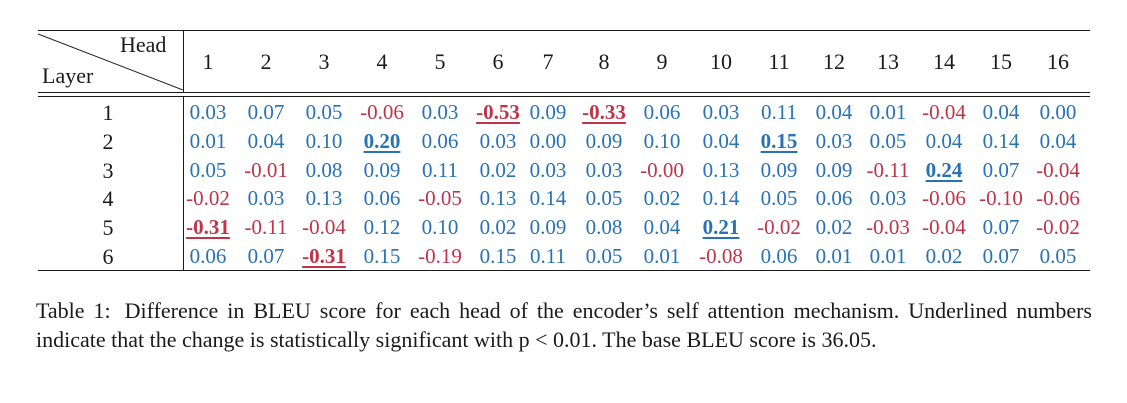 The height and width of the screenshot is (403, 1127). What do you see at coordinates (944, 170) in the screenshot?
I see `table-cell: 0.24` at bounding box center [944, 170].